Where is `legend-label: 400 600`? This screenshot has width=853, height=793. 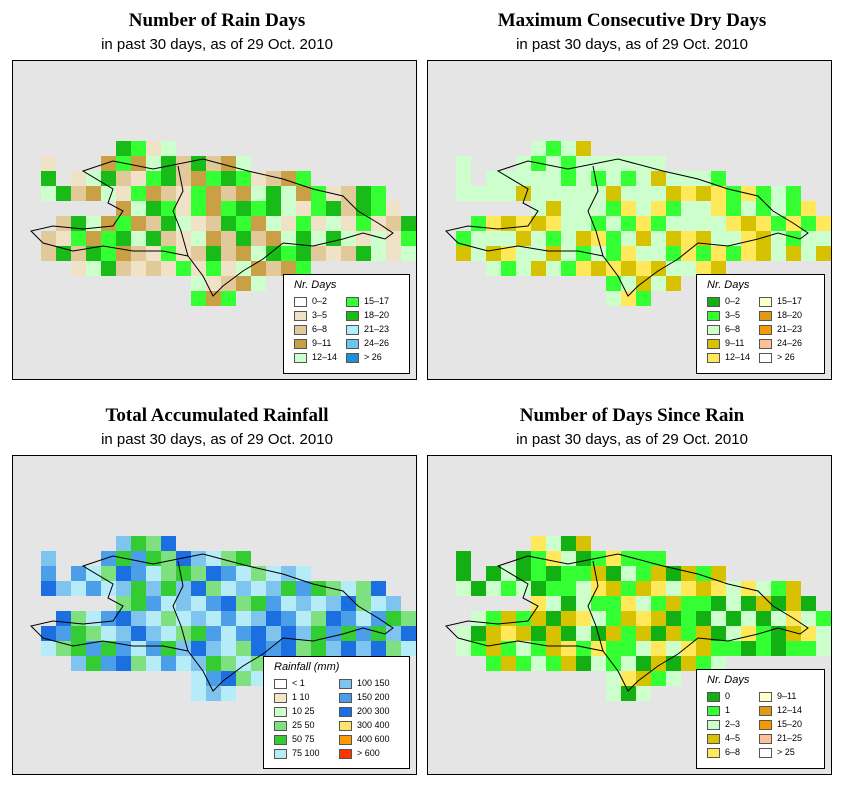
legend-label: 400 600 is located at coordinates (373, 739).